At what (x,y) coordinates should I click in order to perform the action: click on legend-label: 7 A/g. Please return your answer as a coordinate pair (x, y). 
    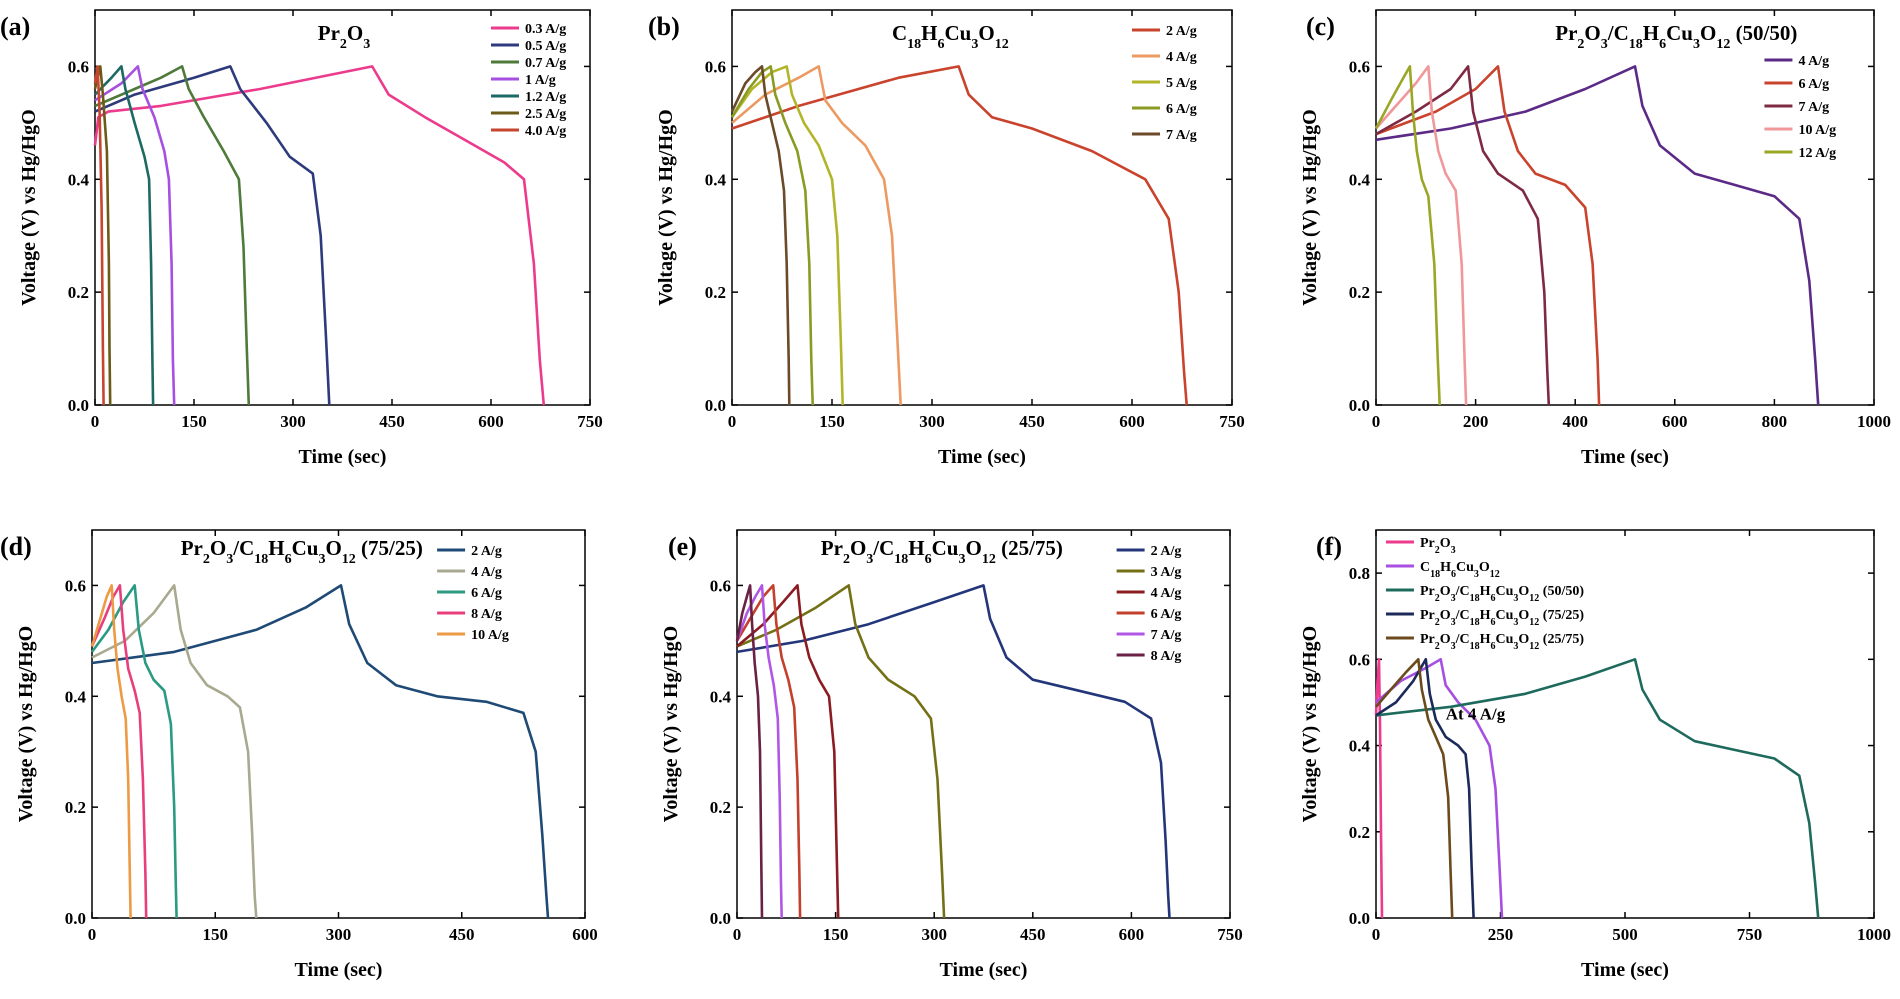
    Looking at the image, I should click on (1166, 635).